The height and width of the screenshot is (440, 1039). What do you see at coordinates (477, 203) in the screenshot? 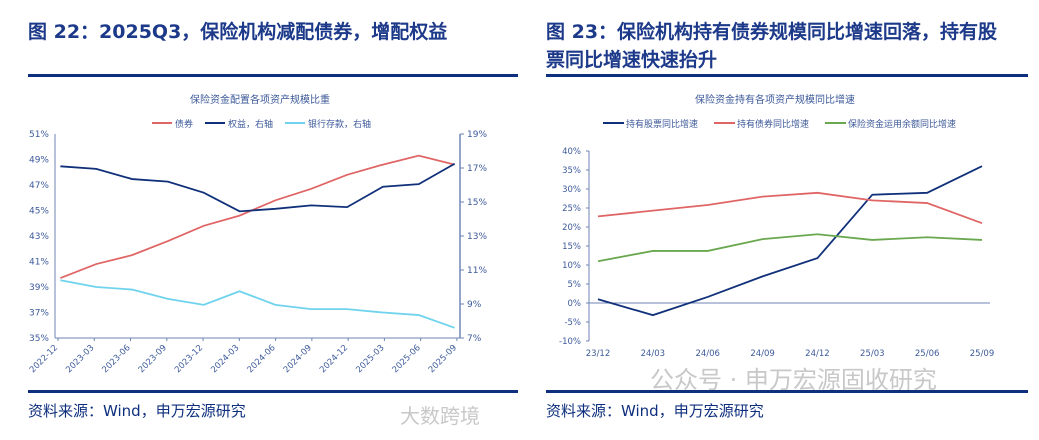
I see `y2-tick-label: 15%` at bounding box center [477, 203].